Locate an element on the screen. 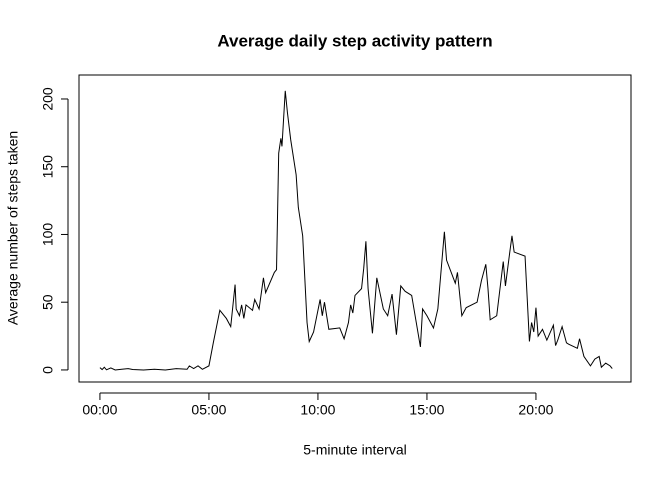 The width and height of the screenshot is (672, 480). x-tick-label: 05:00 is located at coordinates (208, 410).